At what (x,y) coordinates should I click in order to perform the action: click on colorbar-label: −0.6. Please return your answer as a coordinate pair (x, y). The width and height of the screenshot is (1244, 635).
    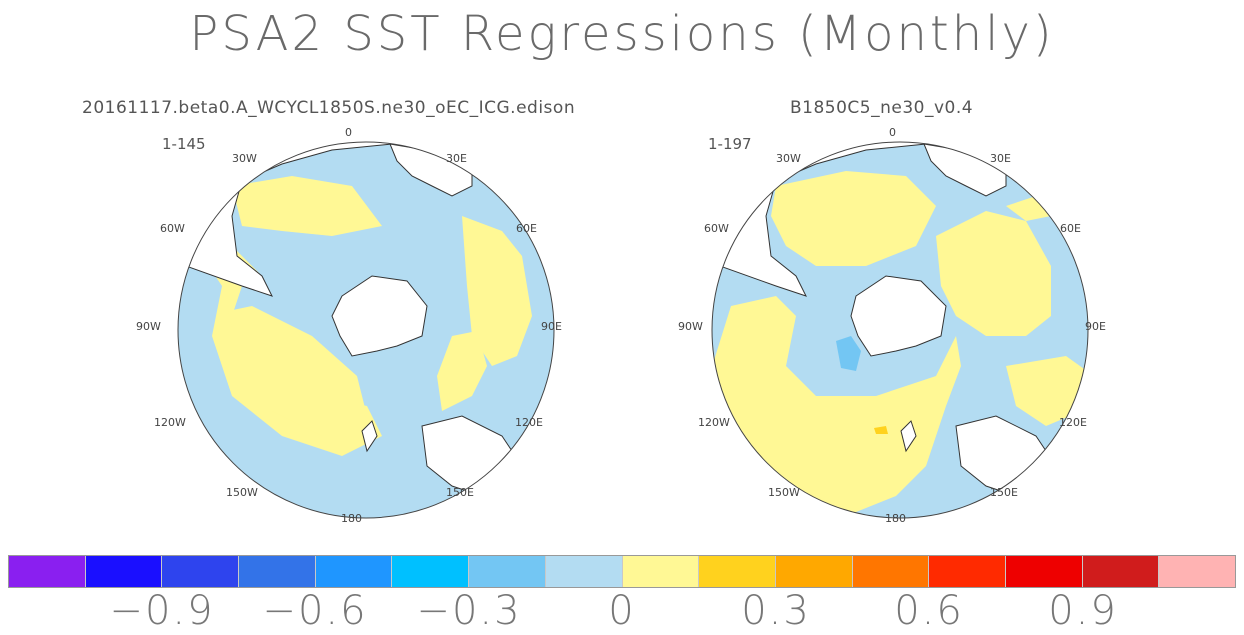
    Looking at the image, I should click on (315, 611).